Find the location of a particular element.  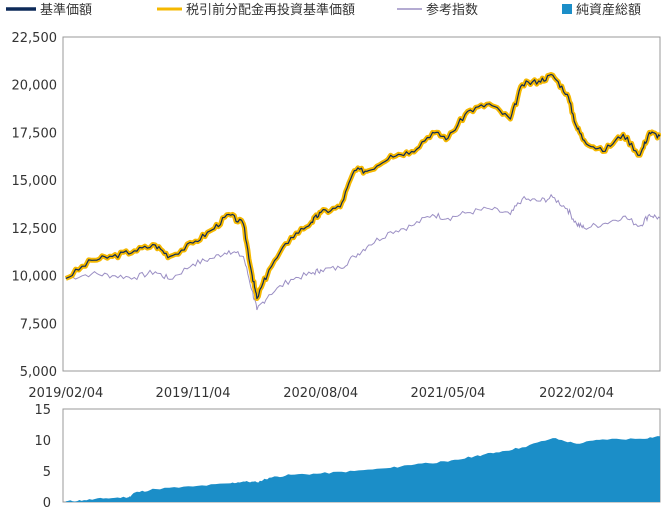

price-y-tick-label: 5,000 is located at coordinates (38, 372).